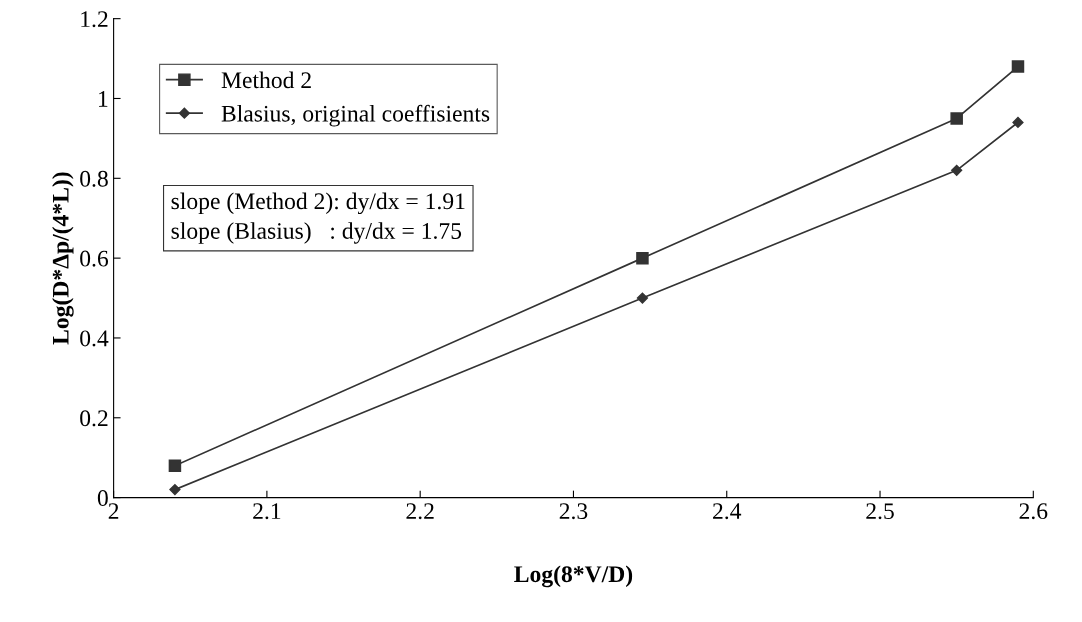  Describe the element at coordinates (94, 178) in the screenshot. I see `y-tick-label: 0.8` at that location.